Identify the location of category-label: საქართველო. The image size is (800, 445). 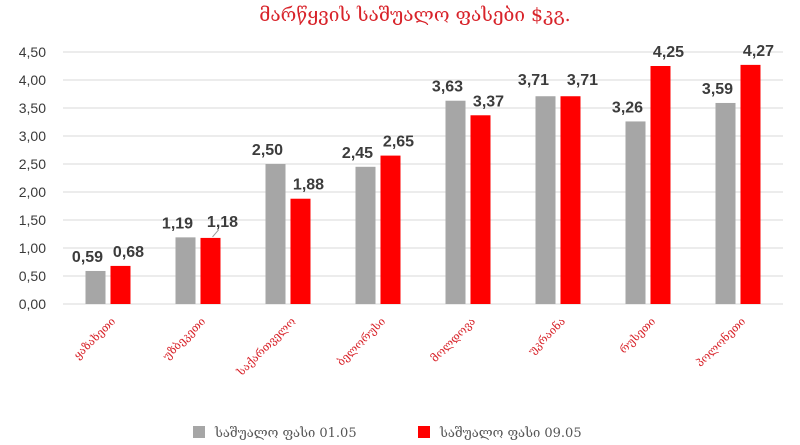
(266, 347).